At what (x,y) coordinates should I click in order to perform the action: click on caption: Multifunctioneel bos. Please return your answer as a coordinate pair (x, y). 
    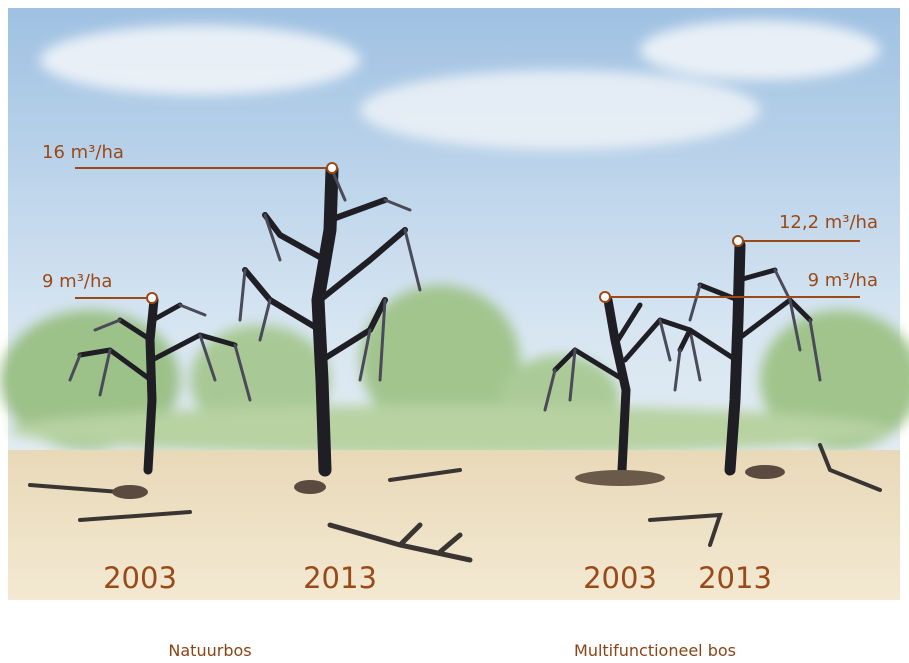
    Looking at the image, I should click on (655, 650).